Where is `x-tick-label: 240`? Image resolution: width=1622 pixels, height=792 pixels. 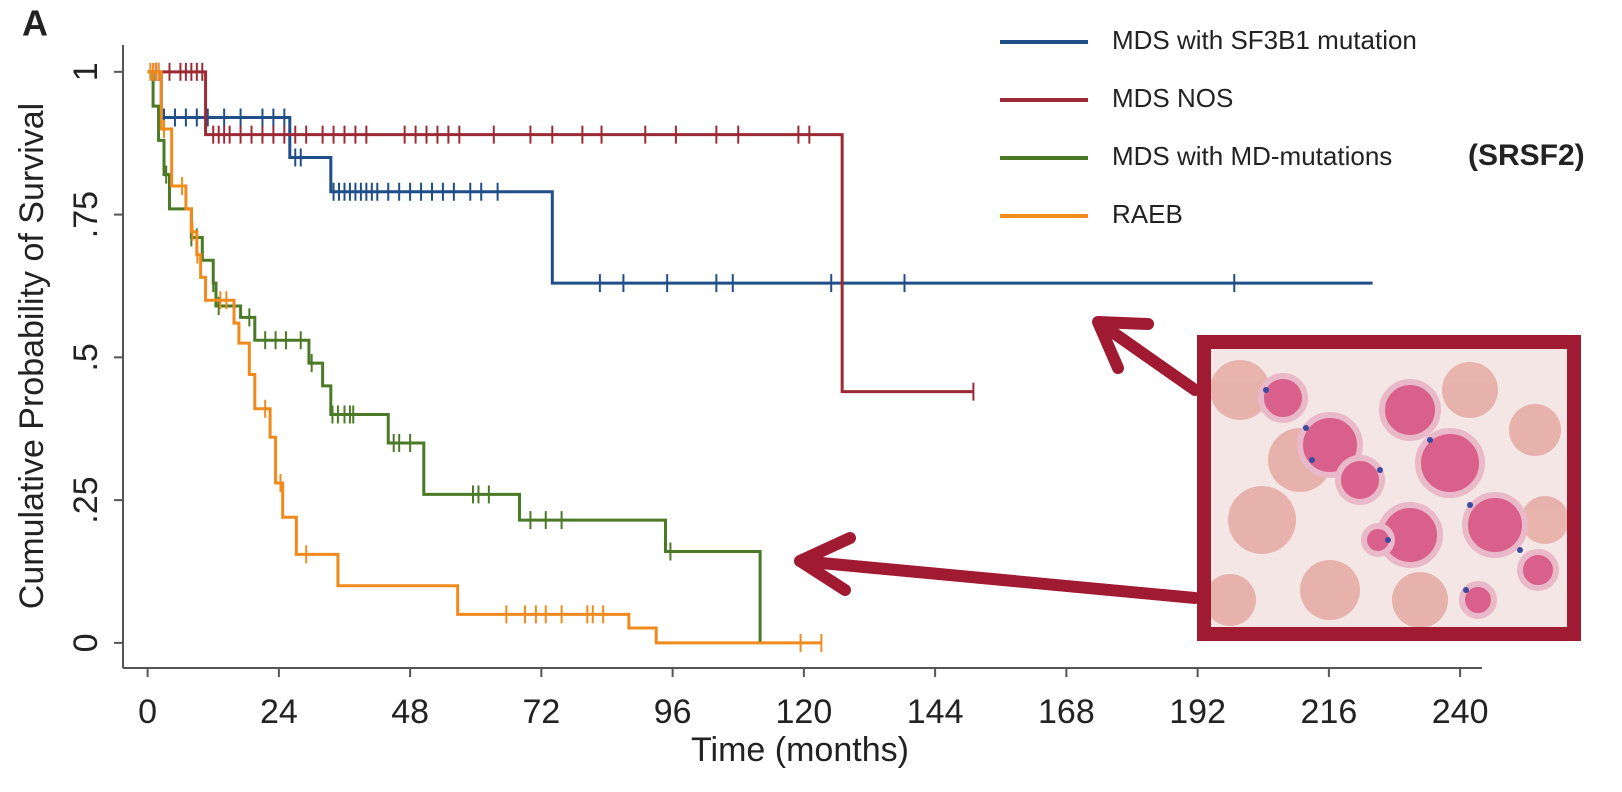
x-tick-label: 240 is located at coordinates (1460, 712).